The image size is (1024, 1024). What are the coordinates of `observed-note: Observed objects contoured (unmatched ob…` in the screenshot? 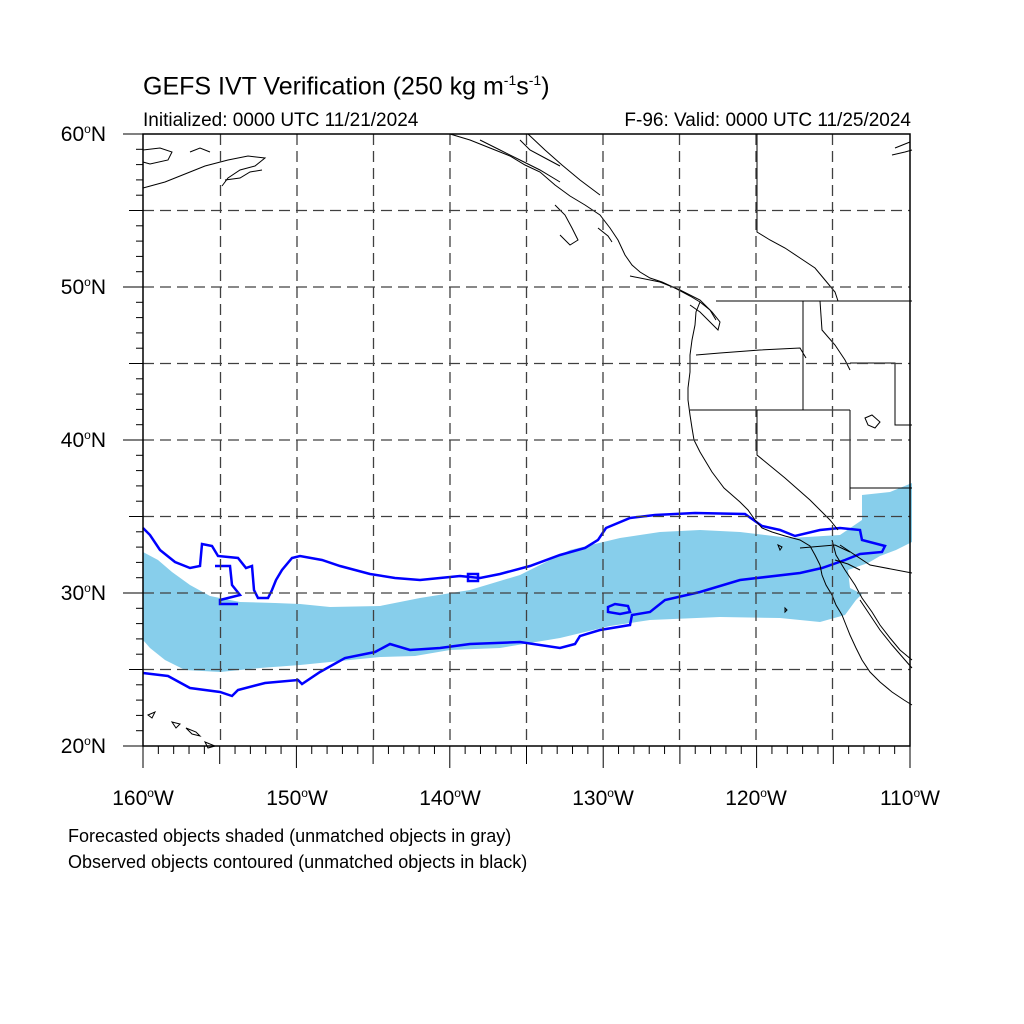 It's located at (298, 862).